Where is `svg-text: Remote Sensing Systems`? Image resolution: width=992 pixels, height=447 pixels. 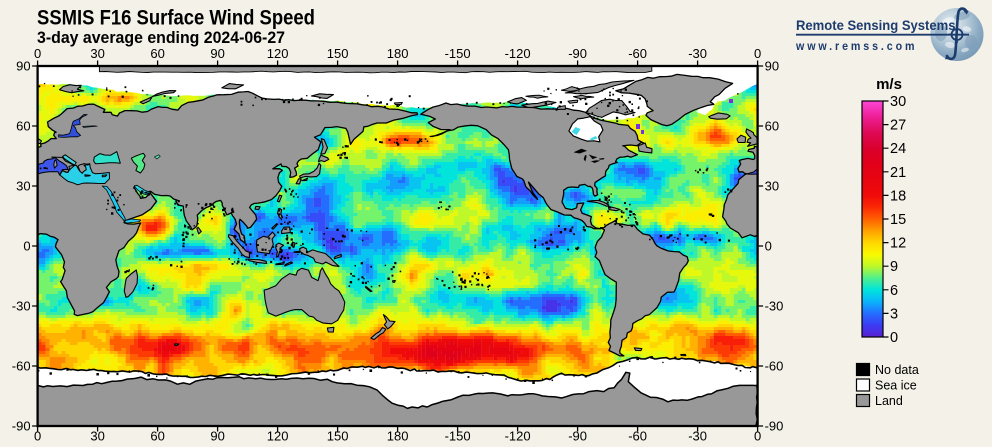 svg-text: Remote Sensing Systems is located at coordinates (876, 26).